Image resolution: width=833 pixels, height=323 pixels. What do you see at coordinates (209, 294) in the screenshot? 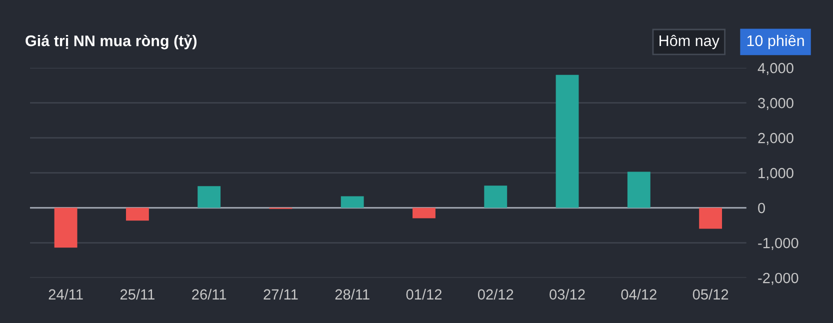
I see `x-tick-label: 26/11` at bounding box center [209, 294].